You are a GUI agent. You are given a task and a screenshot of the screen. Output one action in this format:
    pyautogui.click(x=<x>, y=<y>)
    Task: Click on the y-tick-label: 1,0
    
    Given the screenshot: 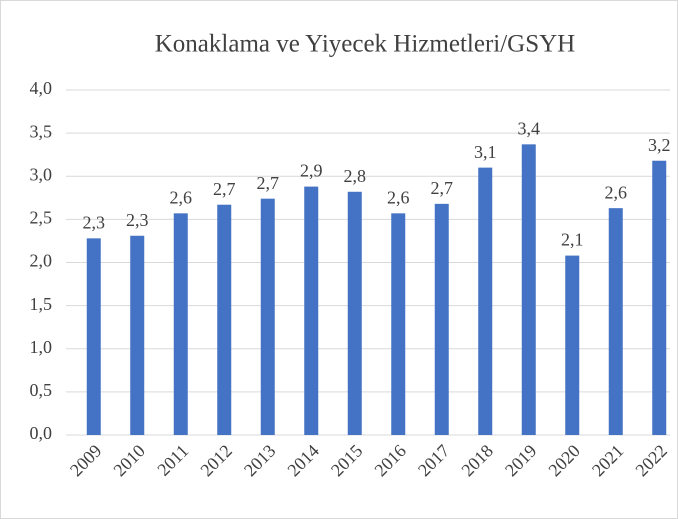 What is the action you would take?
    pyautogui.click(x=41, y=347)
    